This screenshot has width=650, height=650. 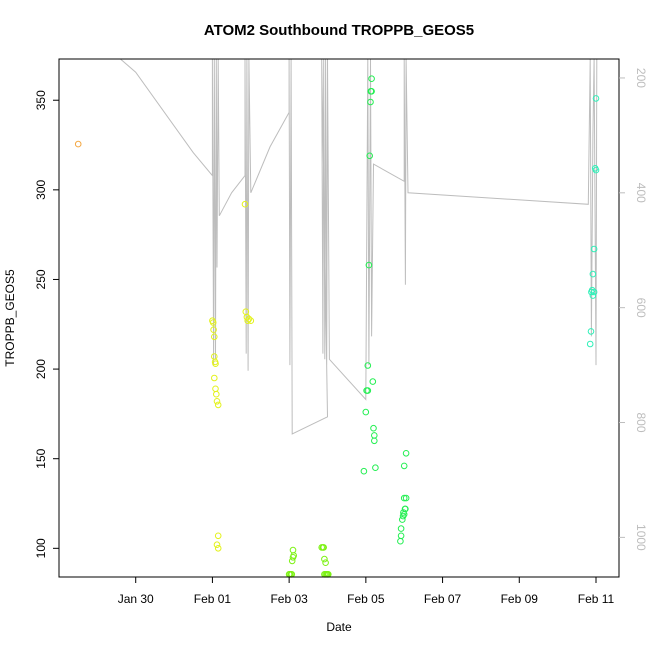 I want to click on x-tick-label: Feb 01, so click(x=213, y=599).